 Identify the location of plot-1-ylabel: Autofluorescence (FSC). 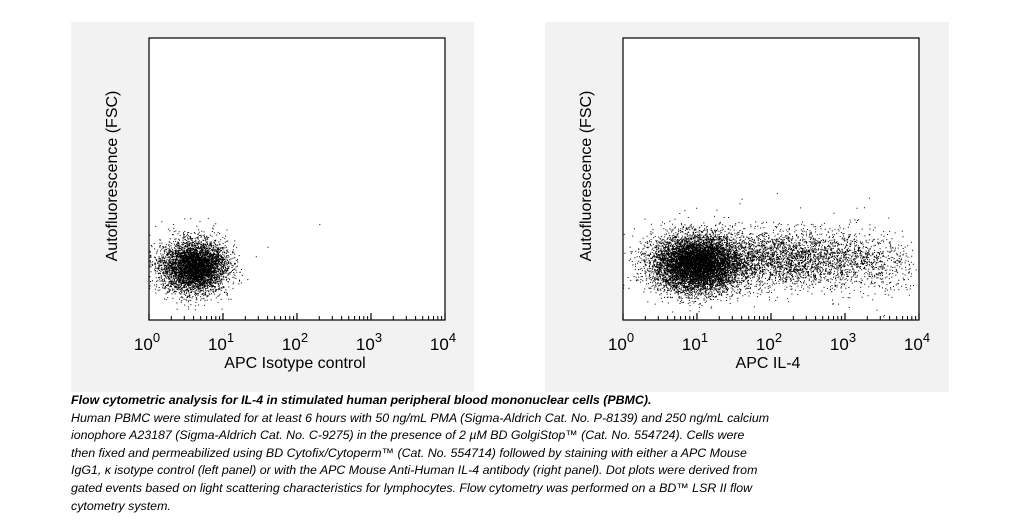
(586, 176).